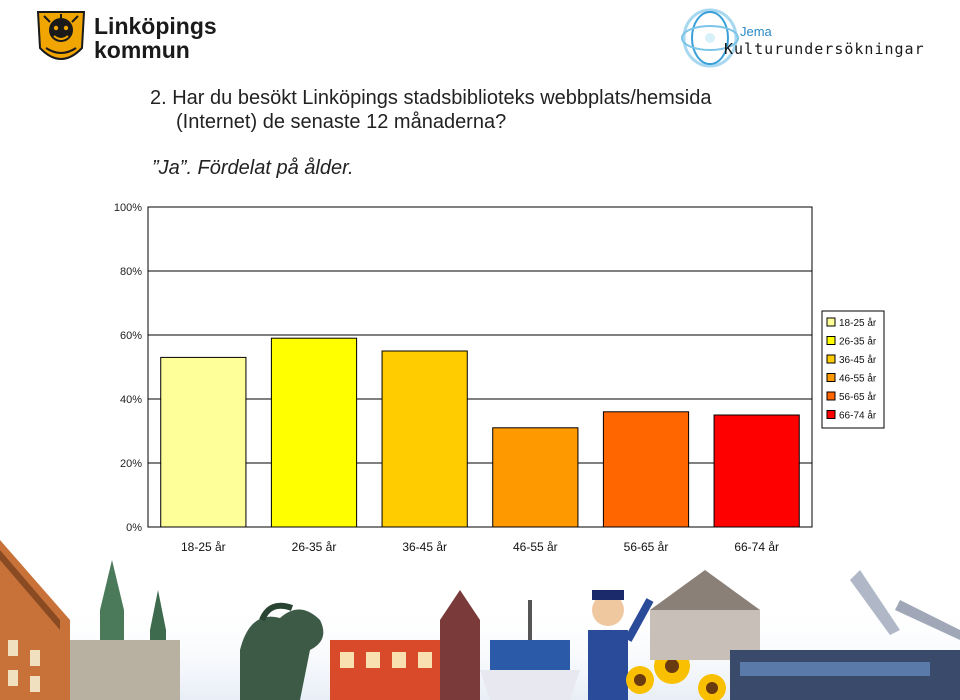 This screenshot has height=700, width=960. What do you see at coordinates (341, 122) in the screenshot?
I see `question-title-line-2: (Internet) de senaste 12 månaderna?` at bounding box center [341, 122].